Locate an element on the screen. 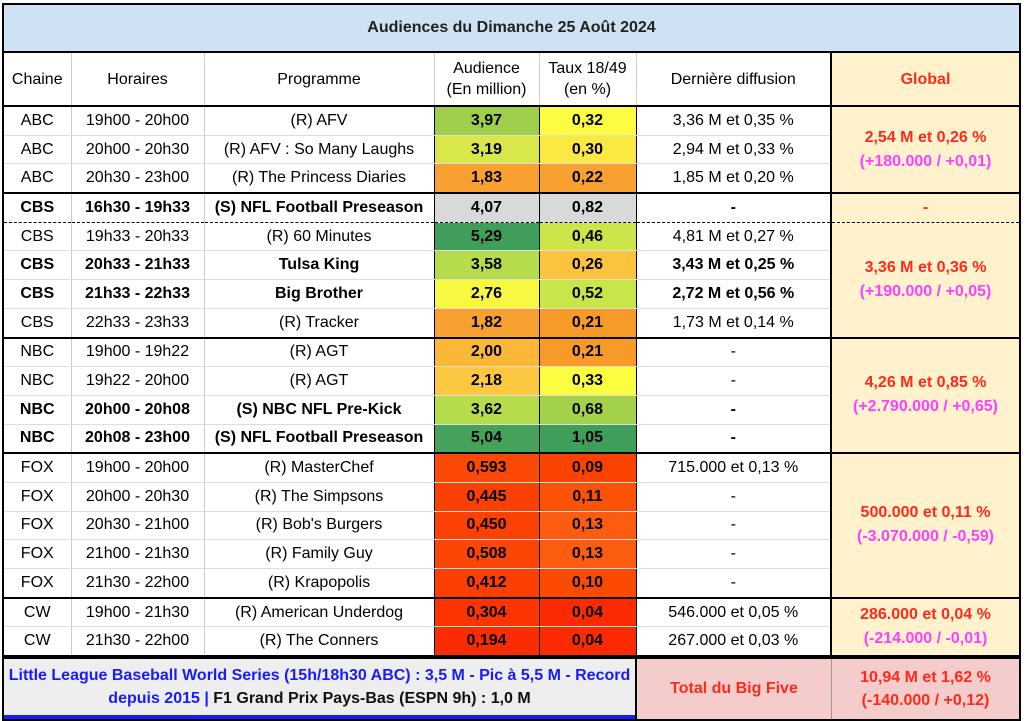 The height and width of the screenshot is (721, 1024). horaires-cell: 19h33 - 20h33 is located at coordinates (137, 237).